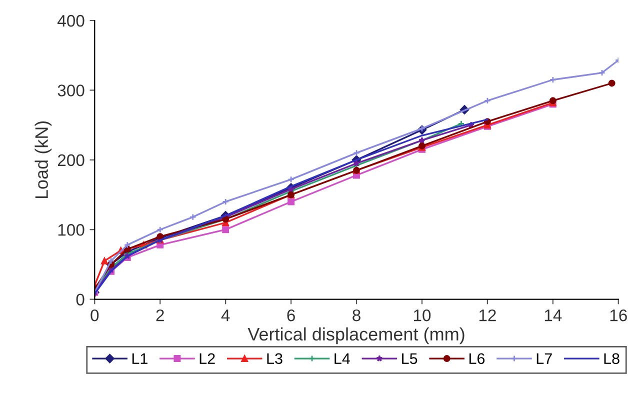 This screenshot has height=410, width=631. I want to click on x-tick-label: 12, so click(487, 315).